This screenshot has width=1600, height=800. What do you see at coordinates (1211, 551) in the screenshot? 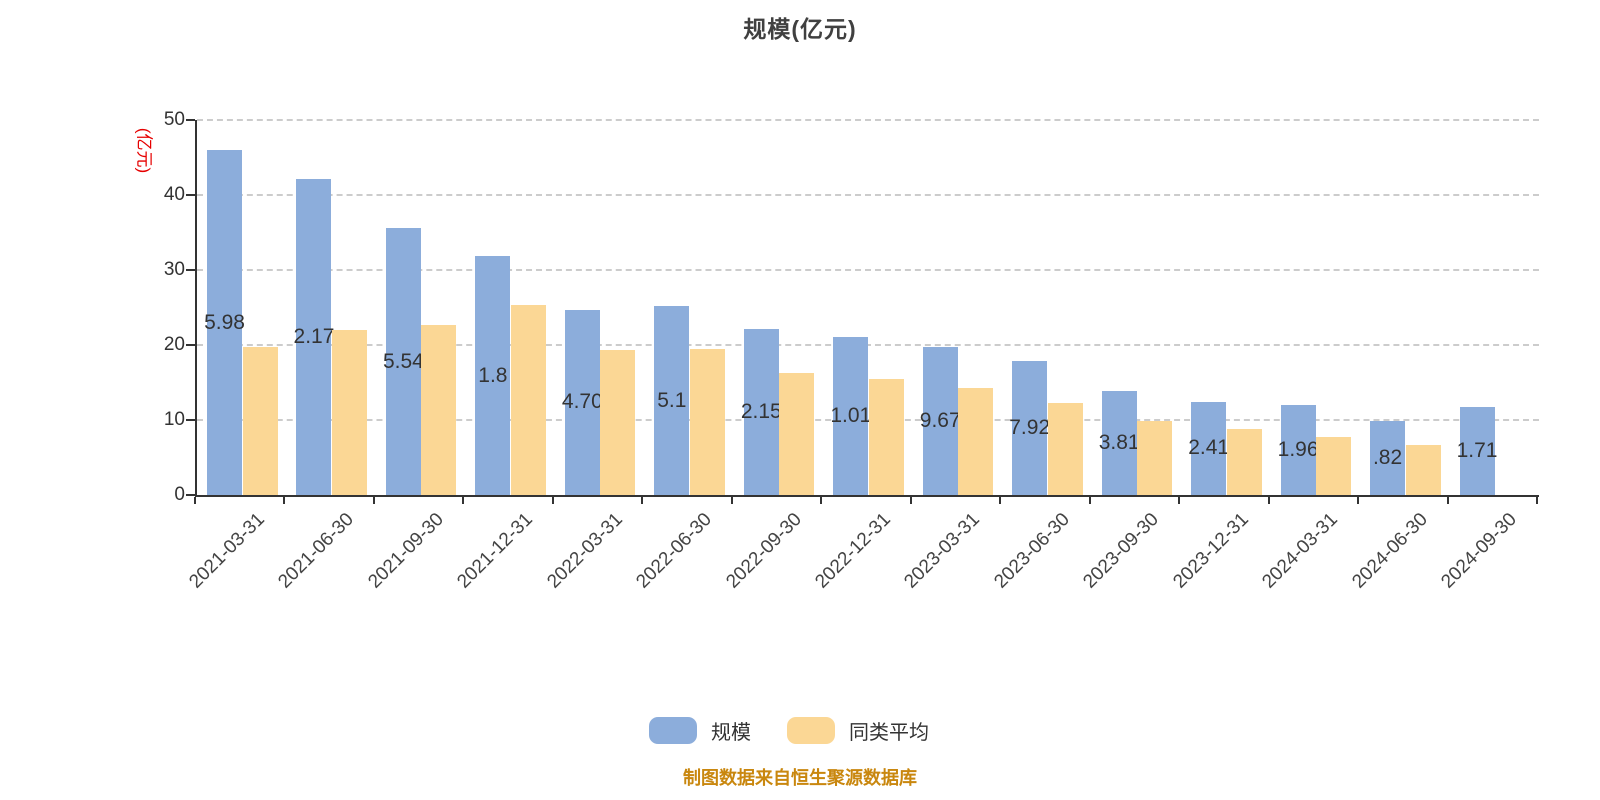
I see `x-axis-label: 2023-12-31` at bounding box center [1211, 551].